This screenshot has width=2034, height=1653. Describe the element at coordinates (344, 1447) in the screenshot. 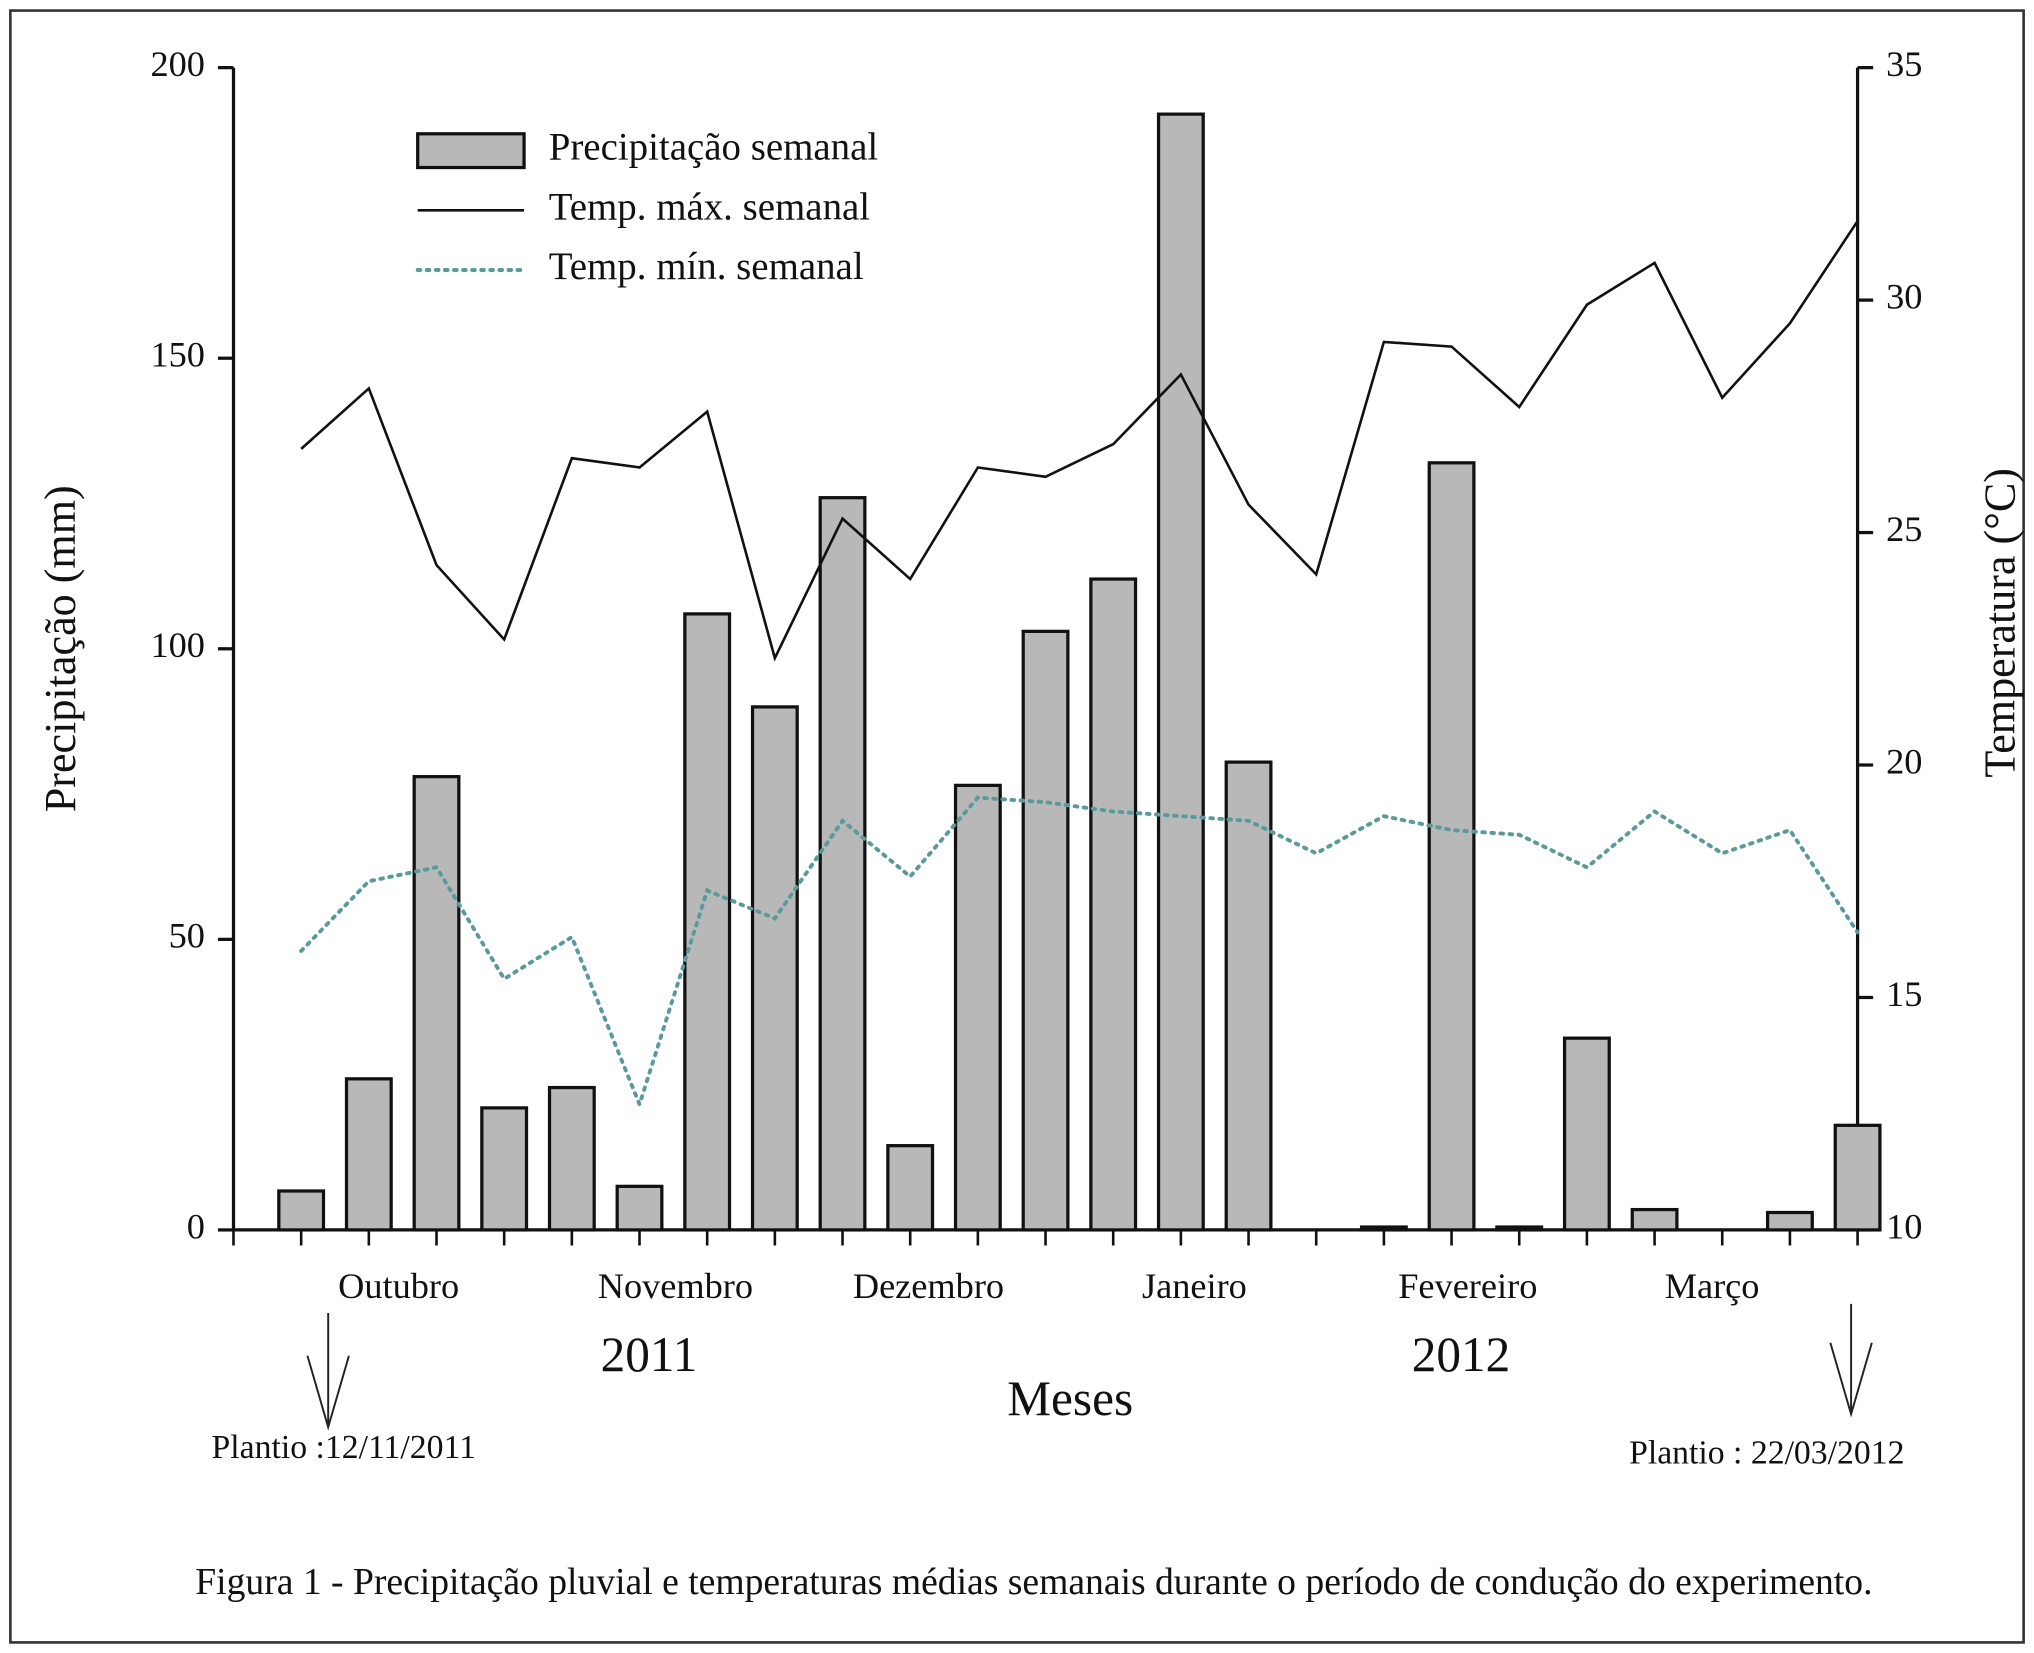

I see `planting-note: Plantio :12/11/2011` at that location.